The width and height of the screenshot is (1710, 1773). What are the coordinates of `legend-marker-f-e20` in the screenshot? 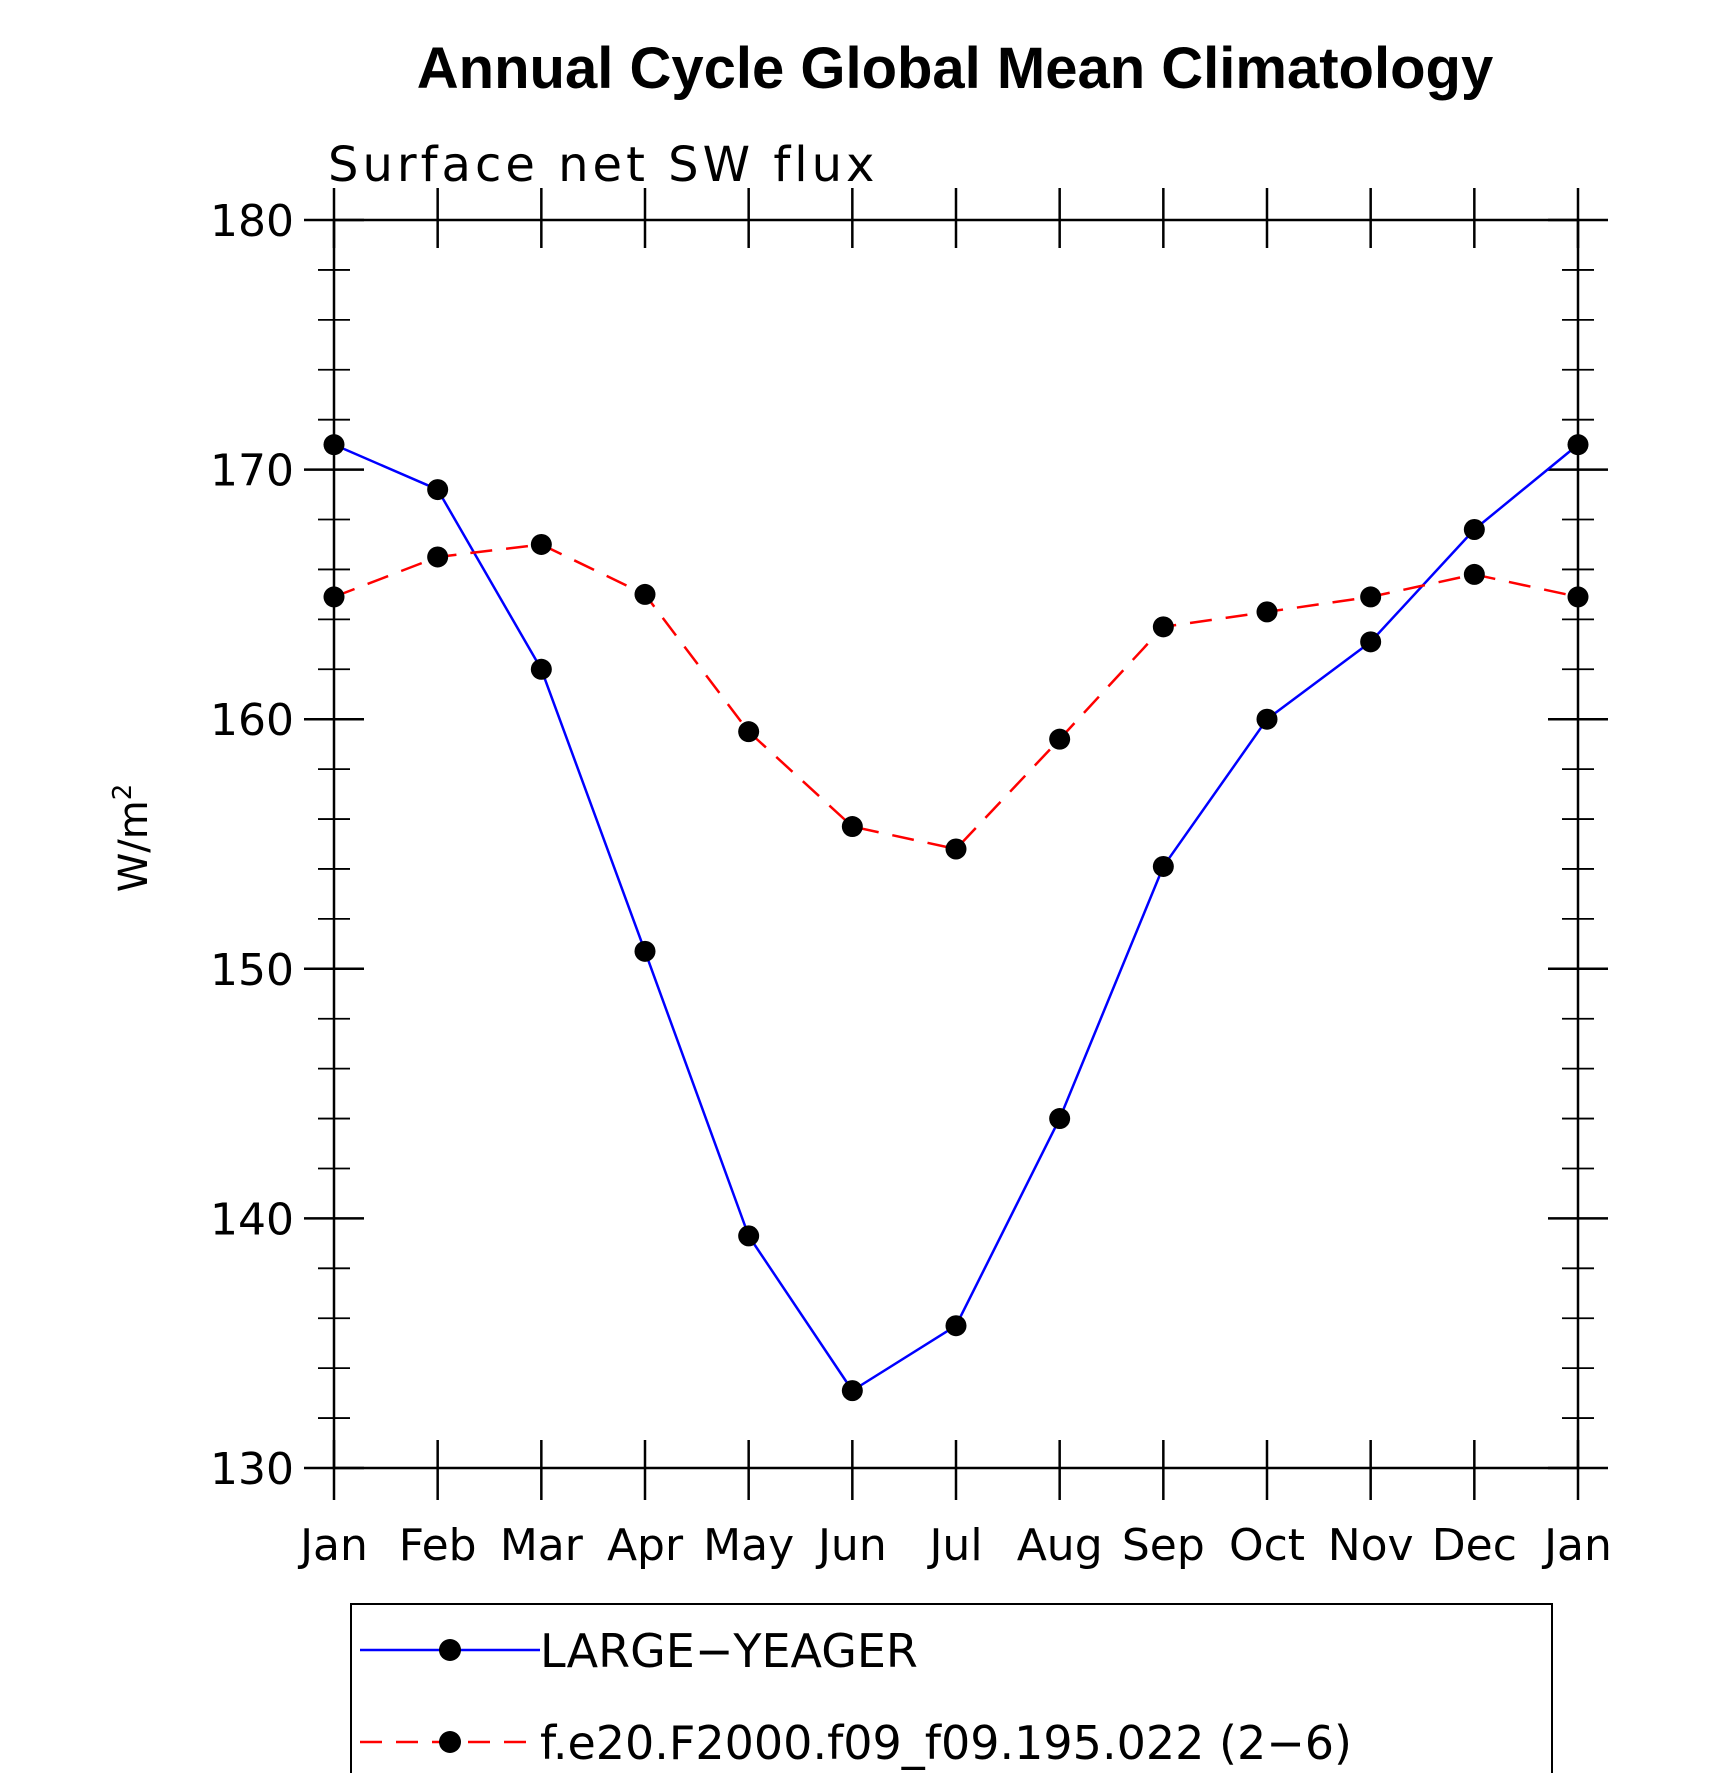 It's located at (450, 1742).